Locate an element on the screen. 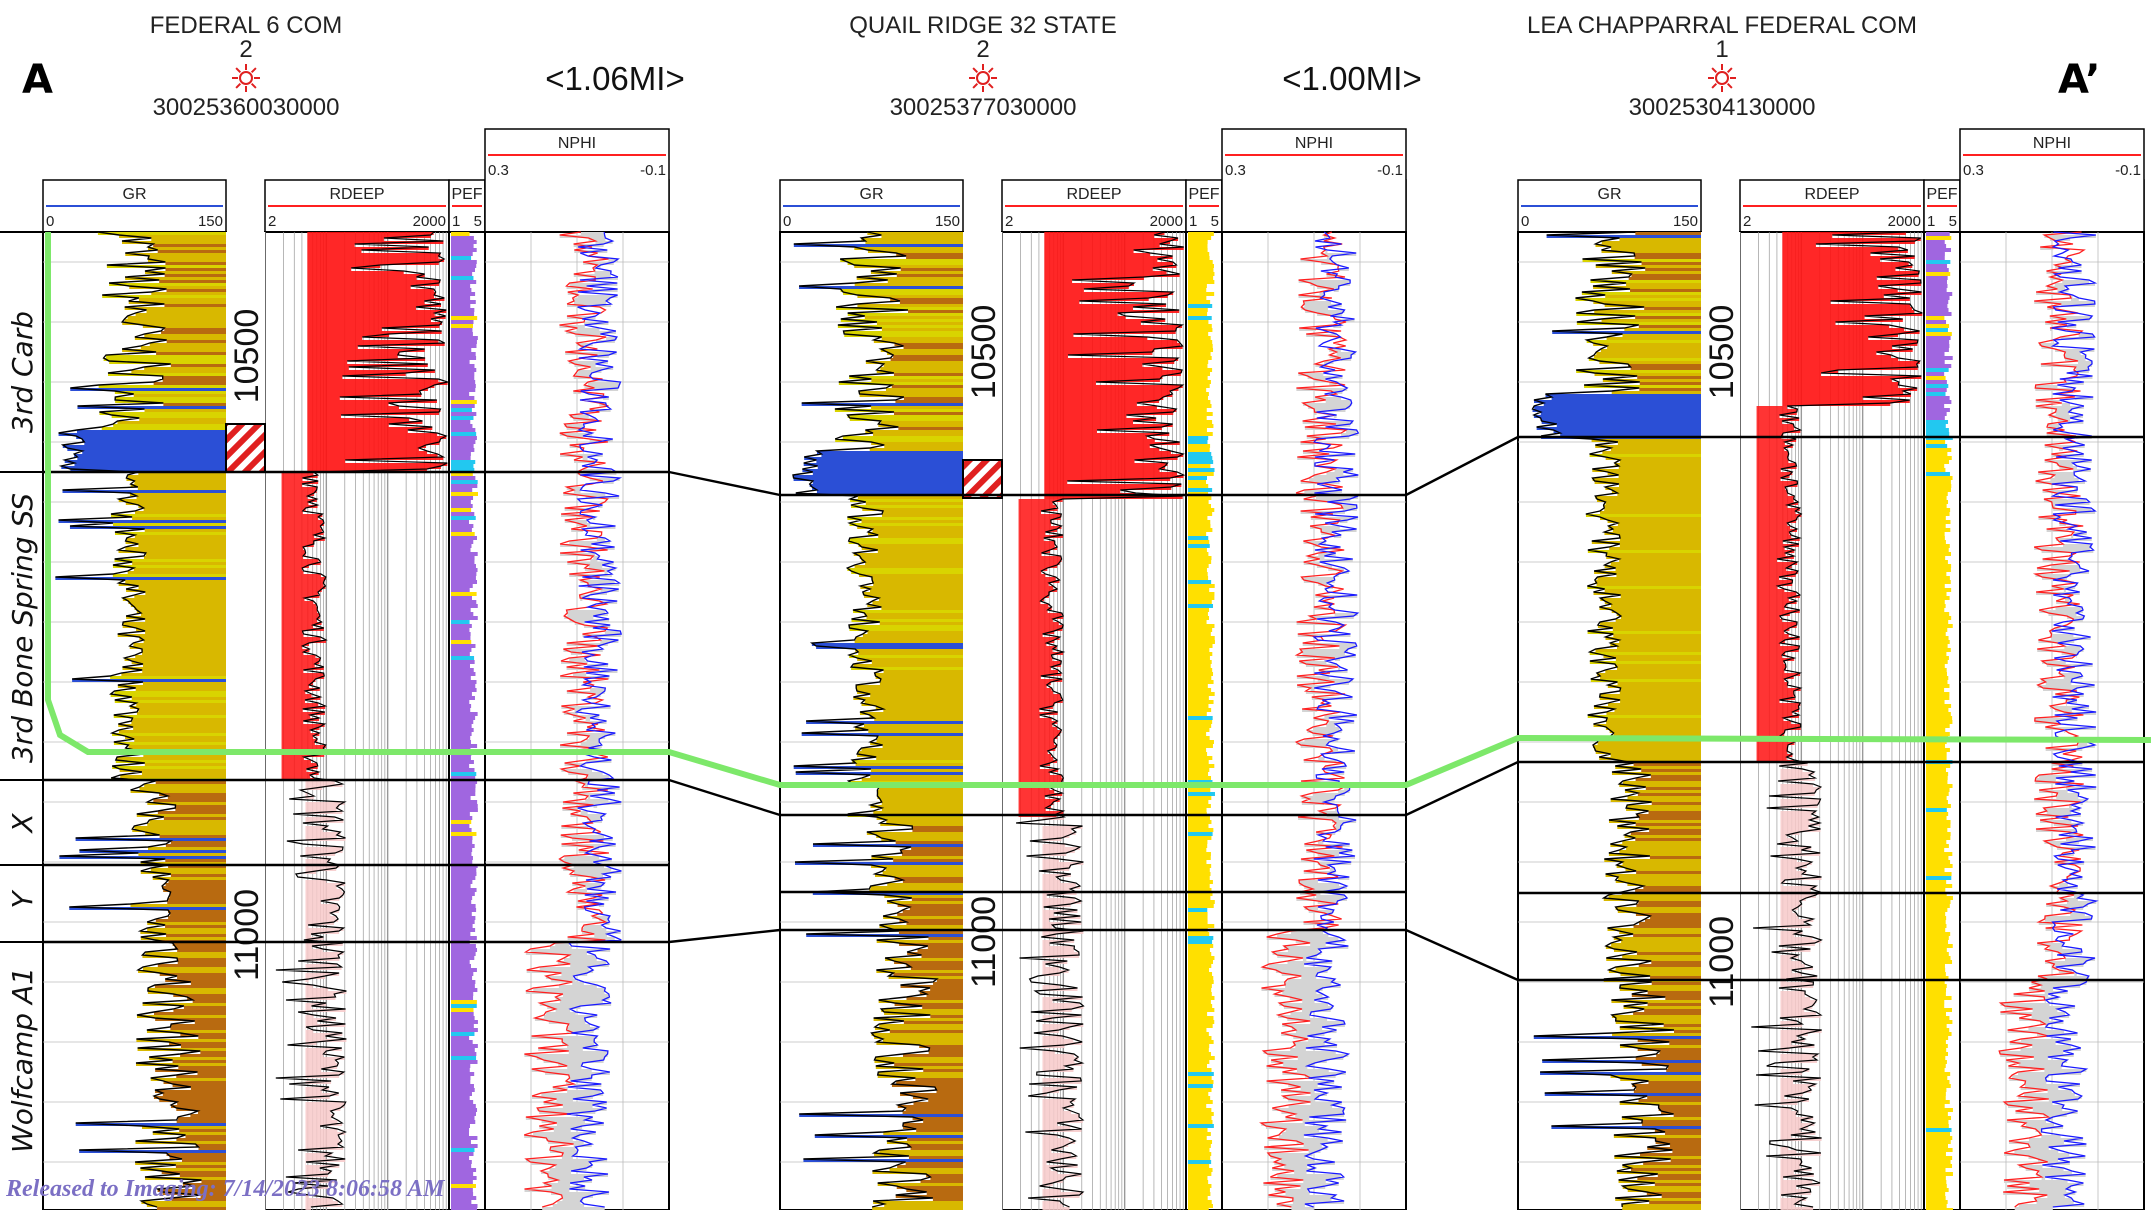 The image size is (2151, 1215). distance-label-1: <1.06MI> is located at coordinates (614, 78).